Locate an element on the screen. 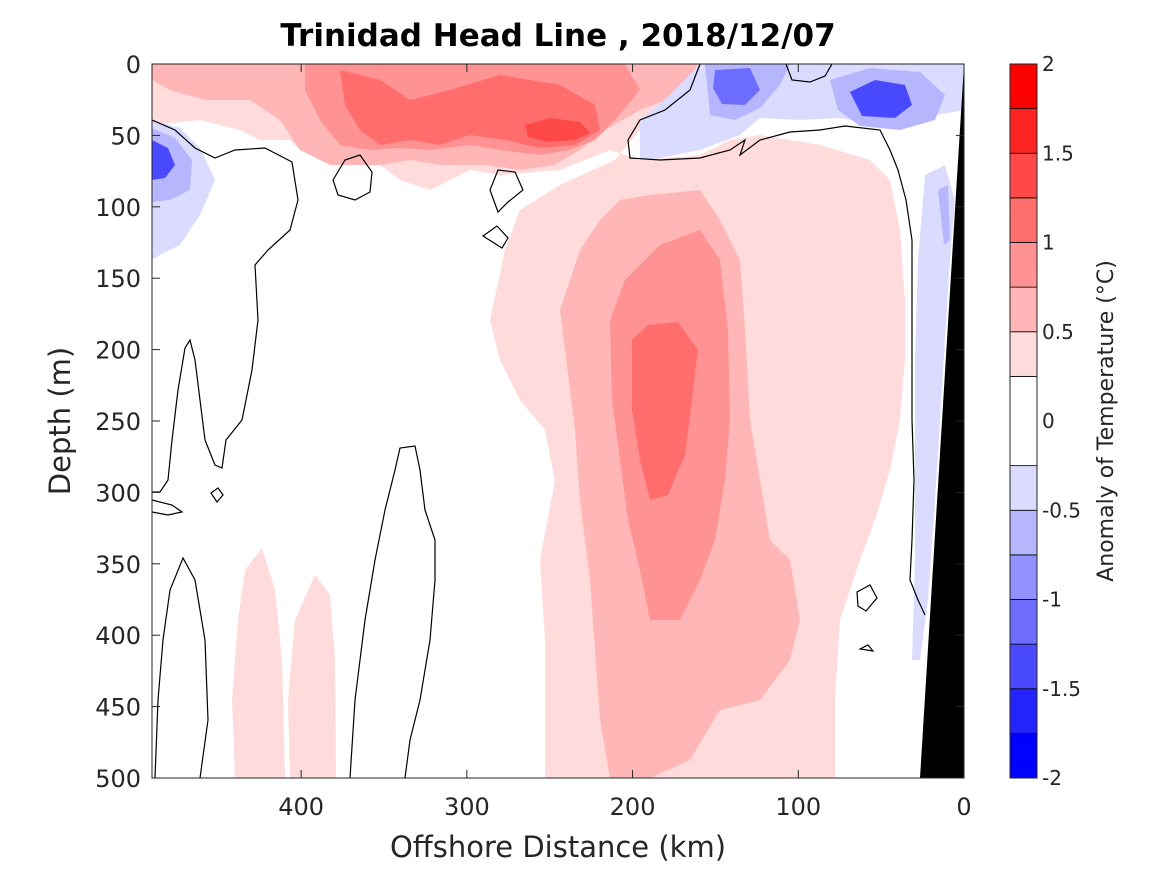 This screenshot has height=875, width=1167. colorbar-tick-label: -0.5 is located at coordinates (1061, 510).